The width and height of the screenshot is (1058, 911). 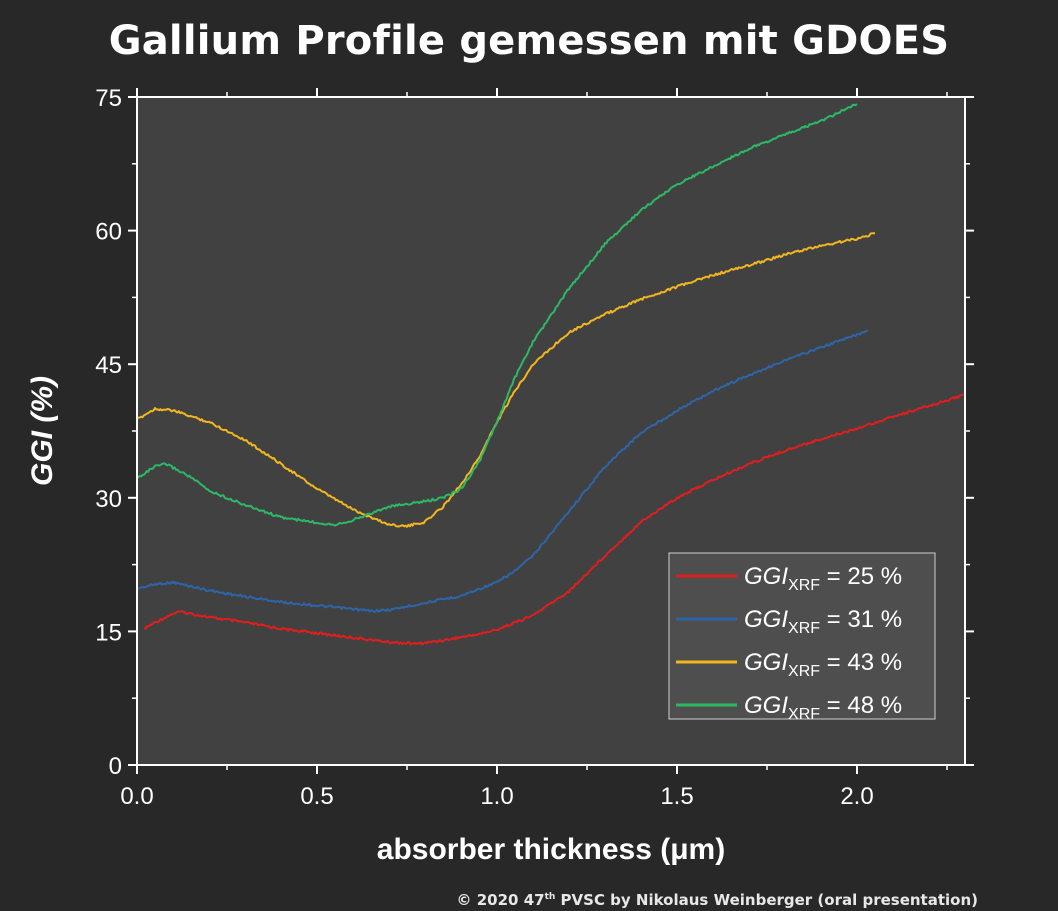 I want to click on x-tick-label: 0.0, so click(x=136, y=796).